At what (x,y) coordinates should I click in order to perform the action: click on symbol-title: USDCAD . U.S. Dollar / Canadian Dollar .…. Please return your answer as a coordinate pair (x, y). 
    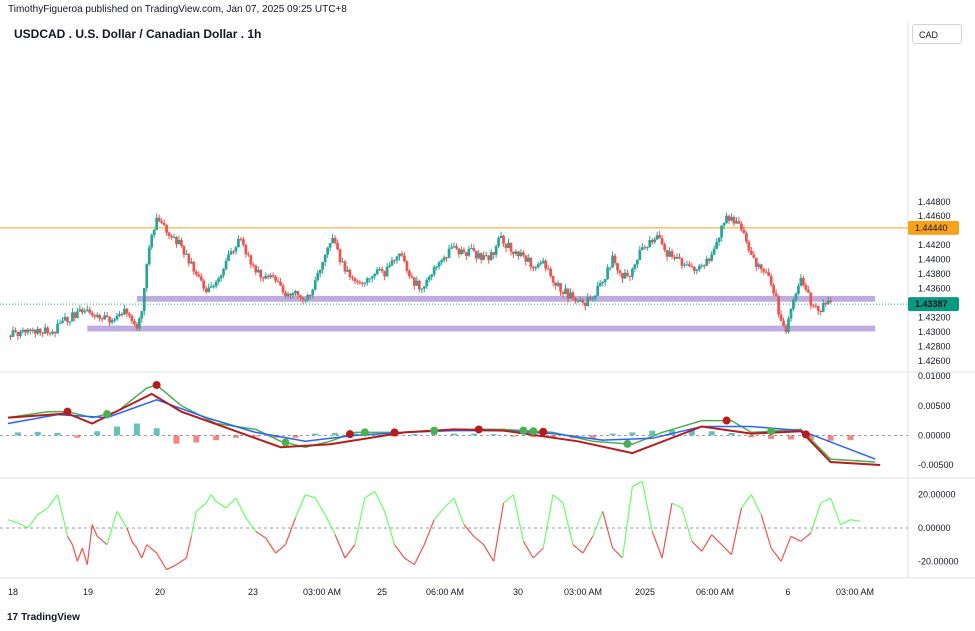
    Looking at the image, I should click on (138, 34).